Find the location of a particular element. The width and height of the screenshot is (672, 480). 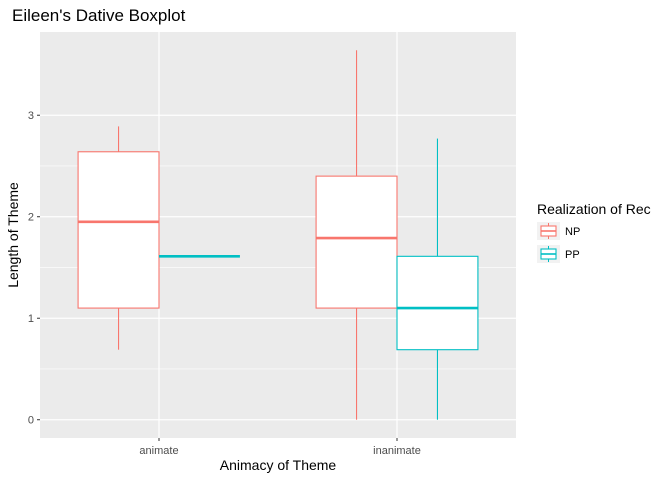

y-tick-label: 2 is located at coordinates (31, 218).